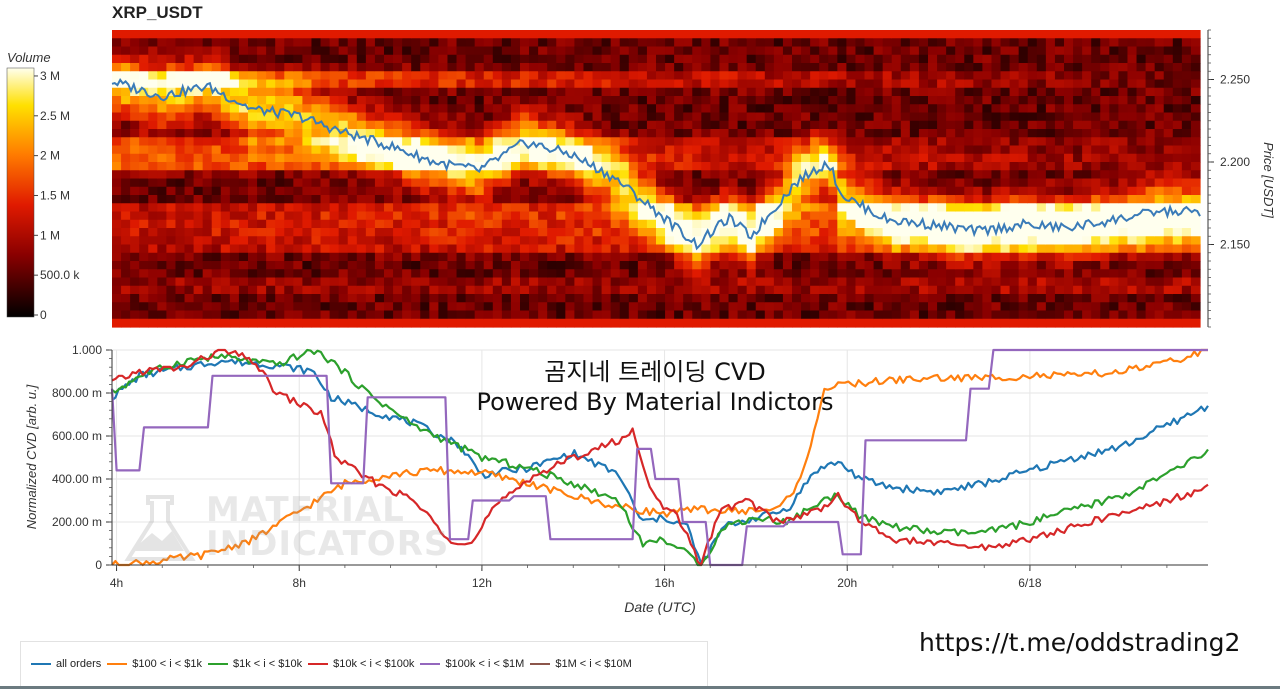  What do you see at coordinates (66, 664) in the screenshot?
I see `legend-item: all orders` at bounding box center [66, 664].